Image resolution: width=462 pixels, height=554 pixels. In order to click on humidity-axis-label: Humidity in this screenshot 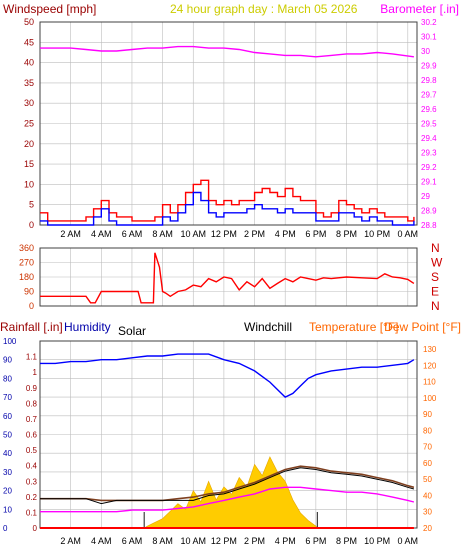, I will do `click(87, 327)`.